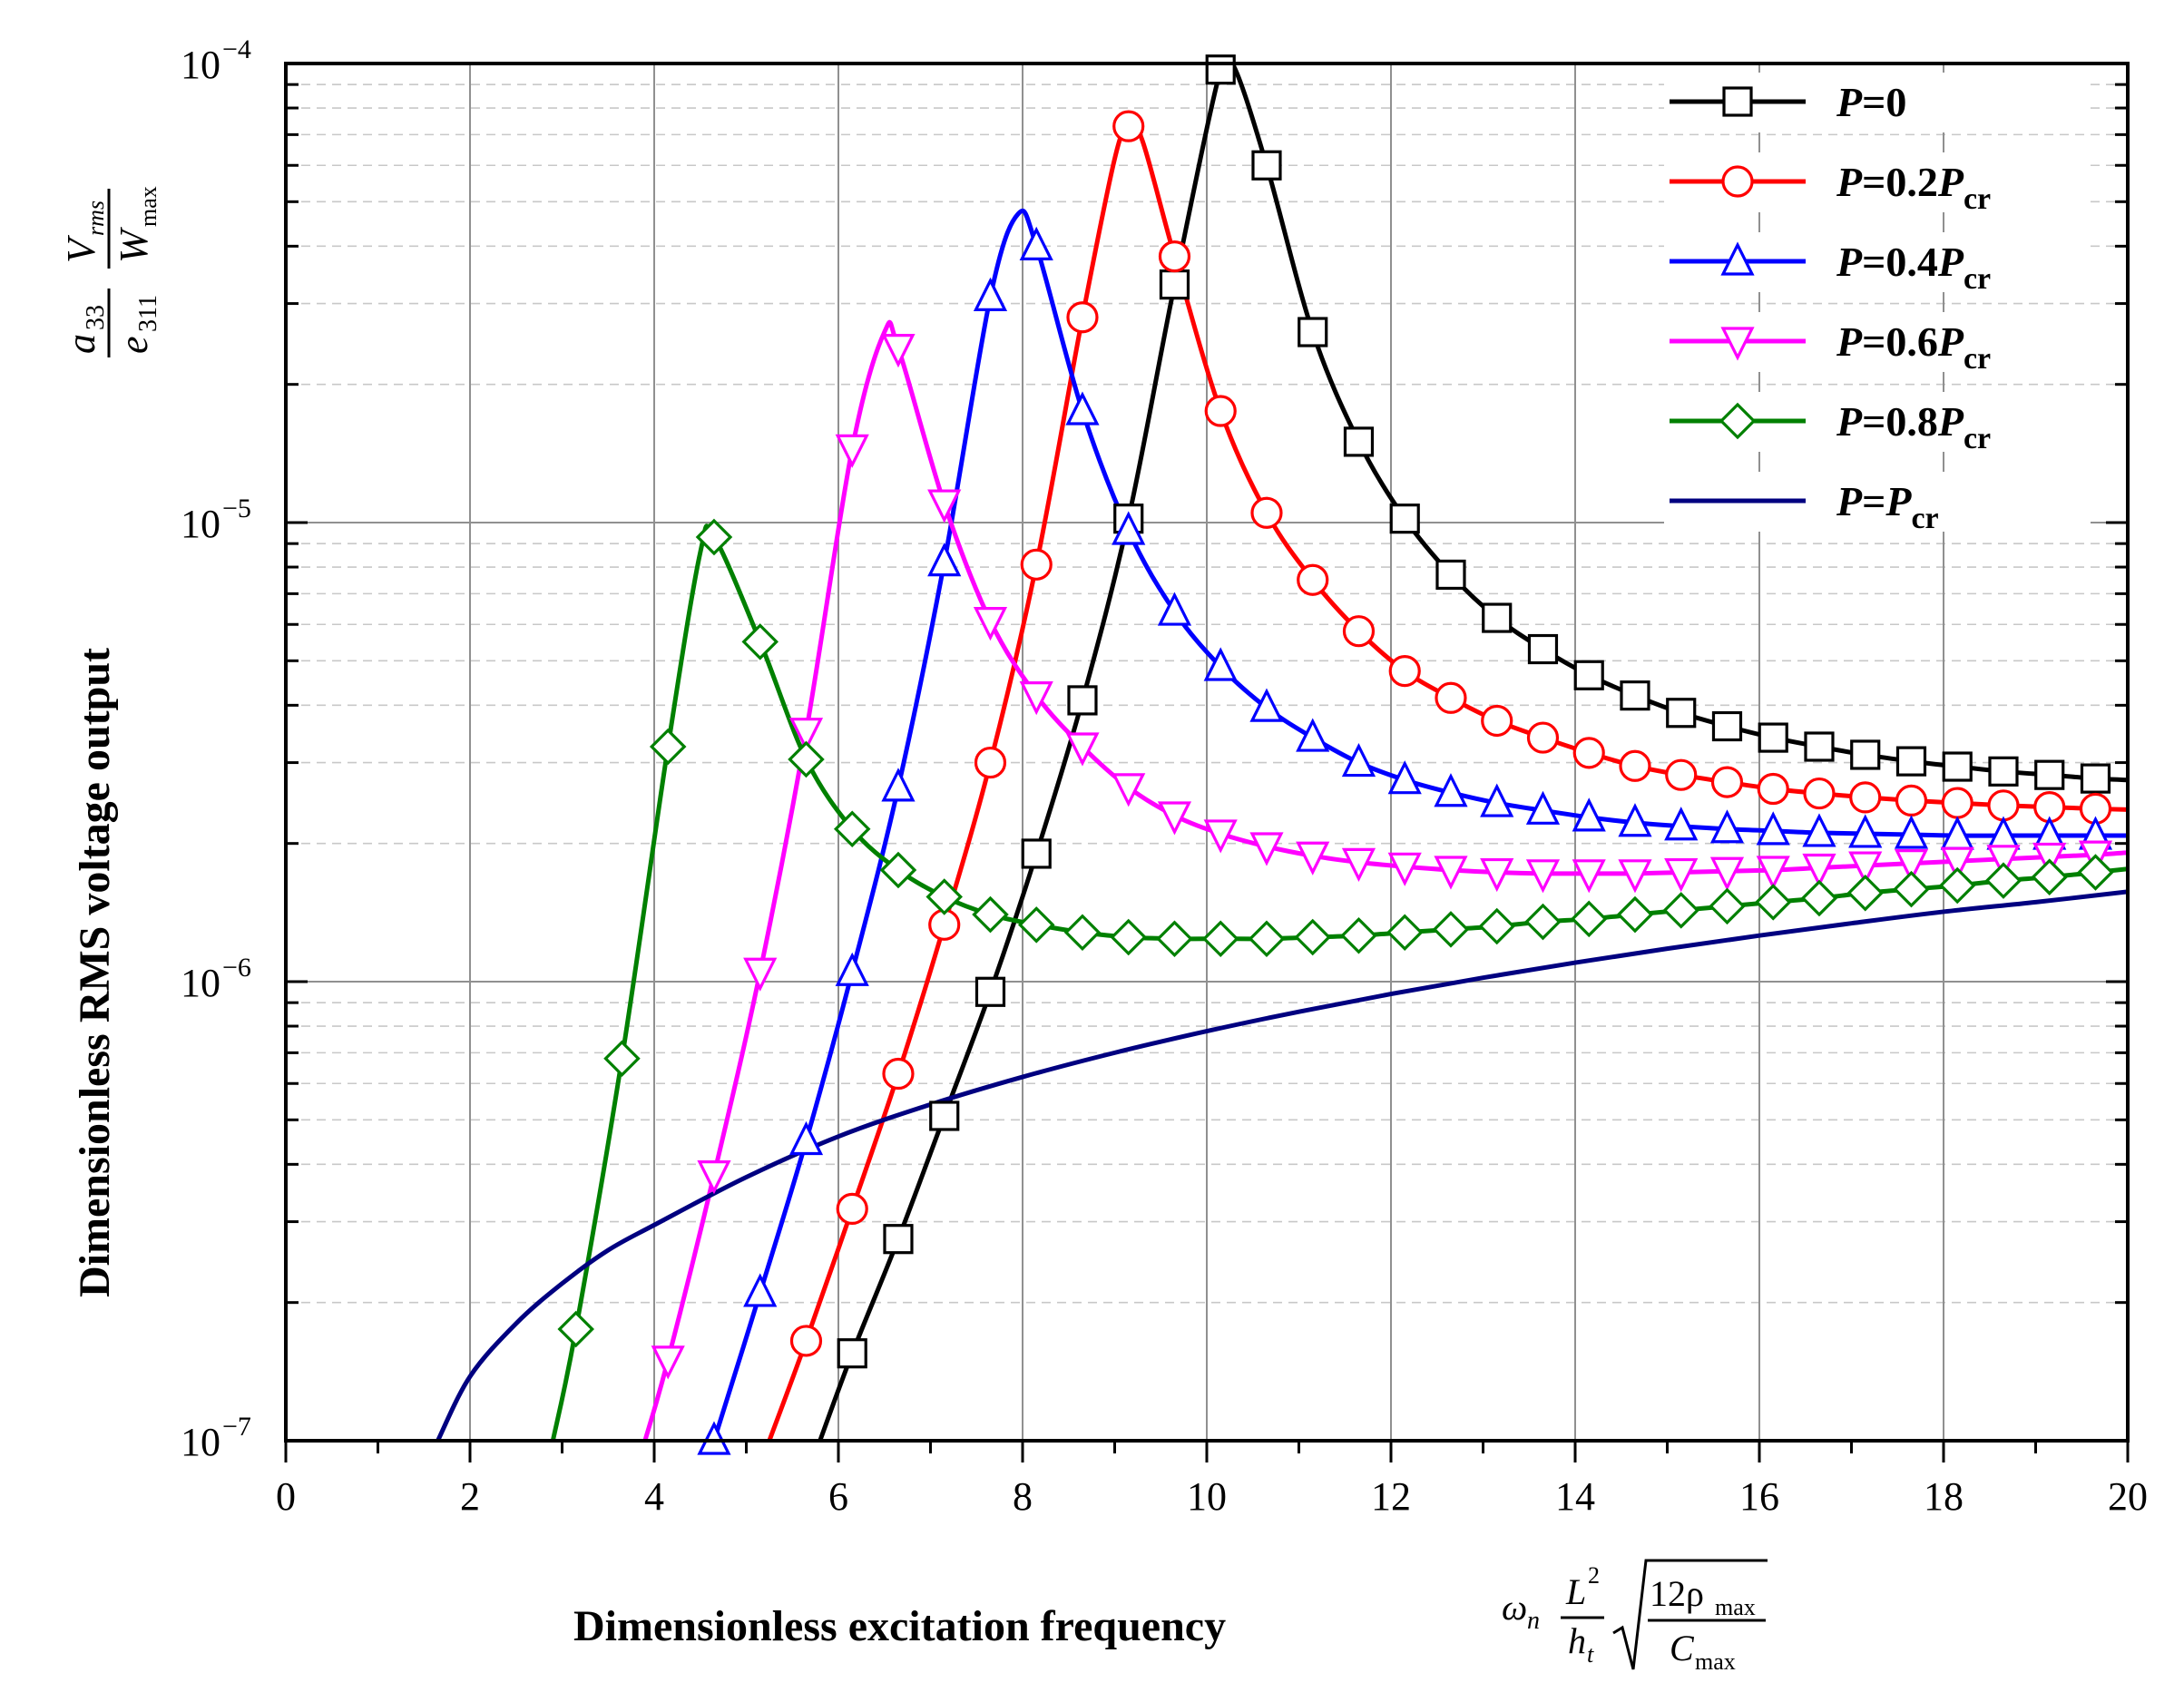  I want to click on x-formula-sqrt-num: 12ρ, so click(1677, 1593).